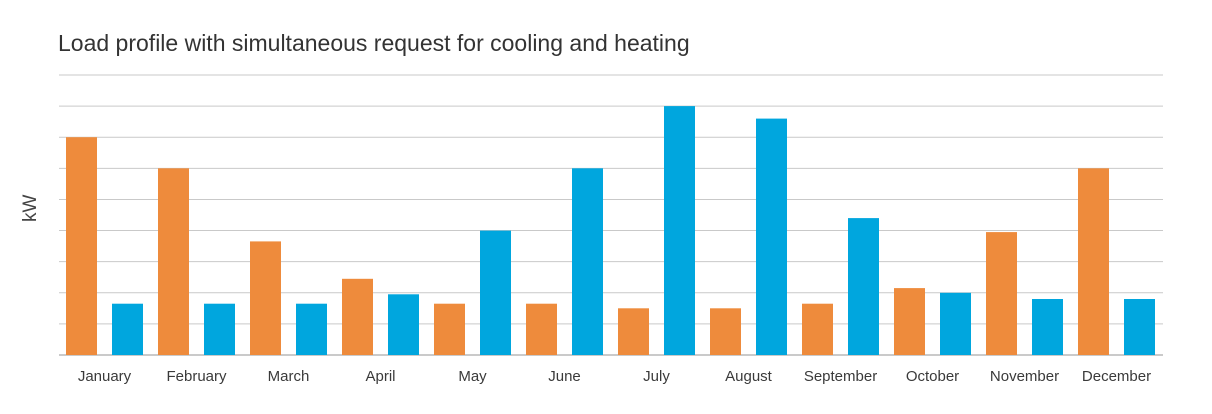  Describe the element at coordinates (1116, 376) in the screenshot. I see `x-tick-label: December` at that location.